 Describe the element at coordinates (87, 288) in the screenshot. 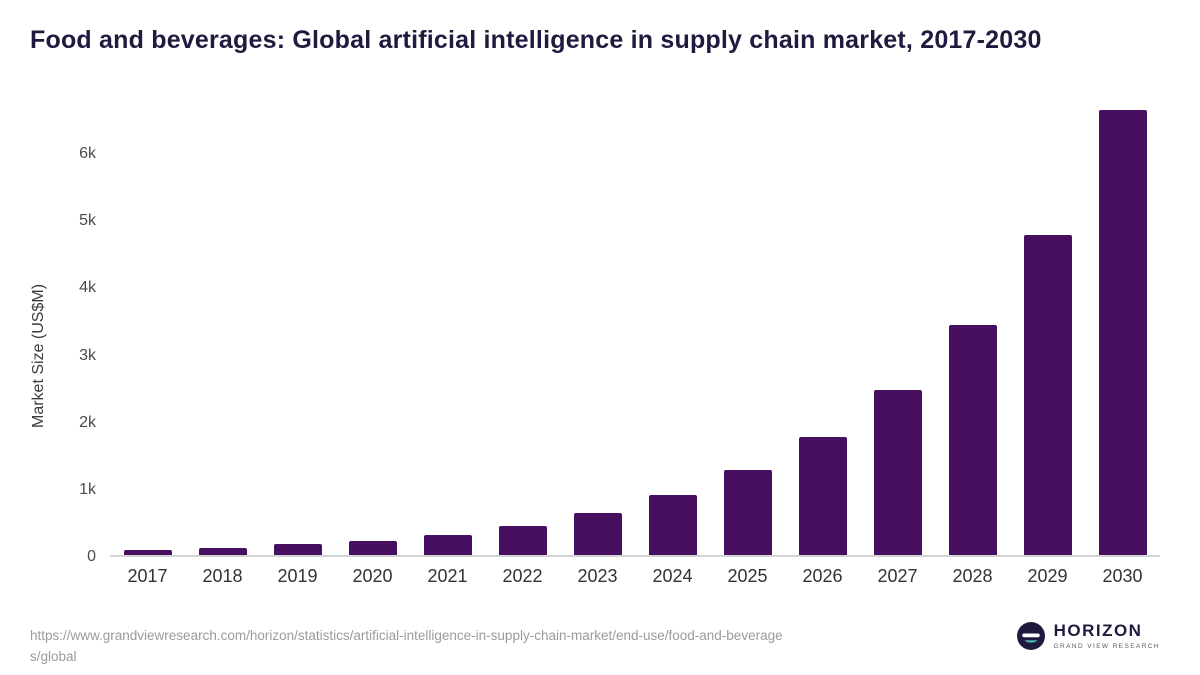

I see `y-tick-4k: 4k` at that location.